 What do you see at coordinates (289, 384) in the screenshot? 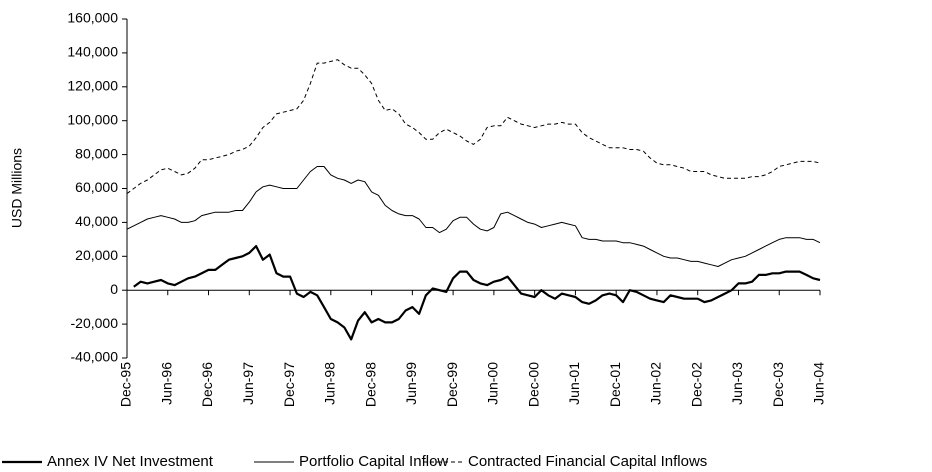
I see `x-tick-label: Dec-97` at bounding box center [289, 384].